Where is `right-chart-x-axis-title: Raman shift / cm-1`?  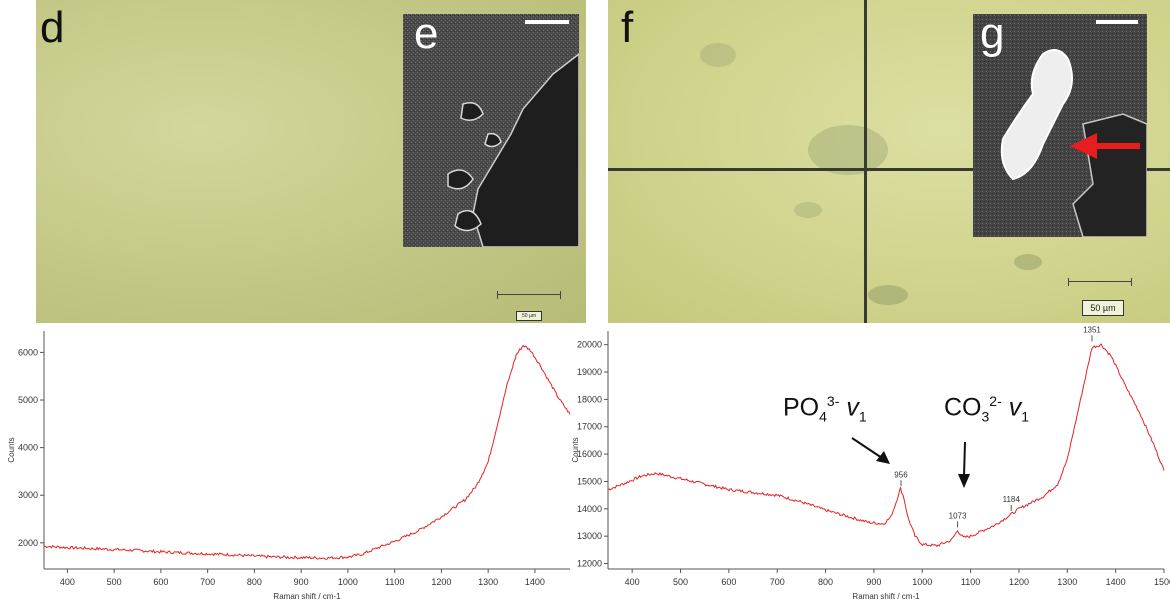
right-chart-x-axis-title: Raman shift / cm-1 is located at coordinates (886, 596).